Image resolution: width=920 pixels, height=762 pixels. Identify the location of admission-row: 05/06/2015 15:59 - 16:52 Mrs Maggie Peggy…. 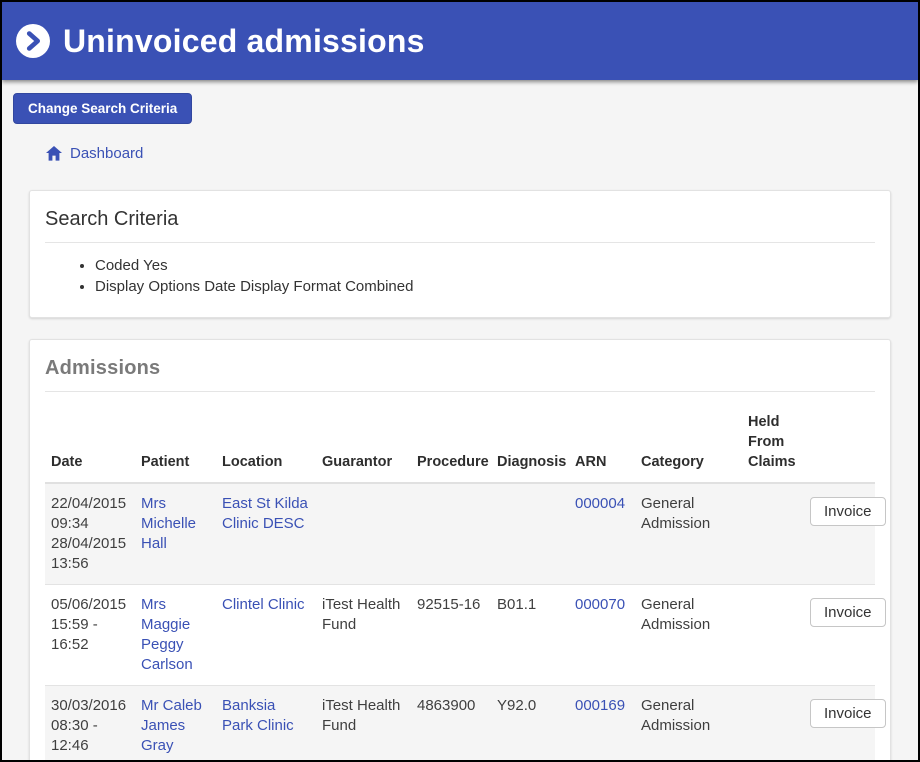
(465, 635).